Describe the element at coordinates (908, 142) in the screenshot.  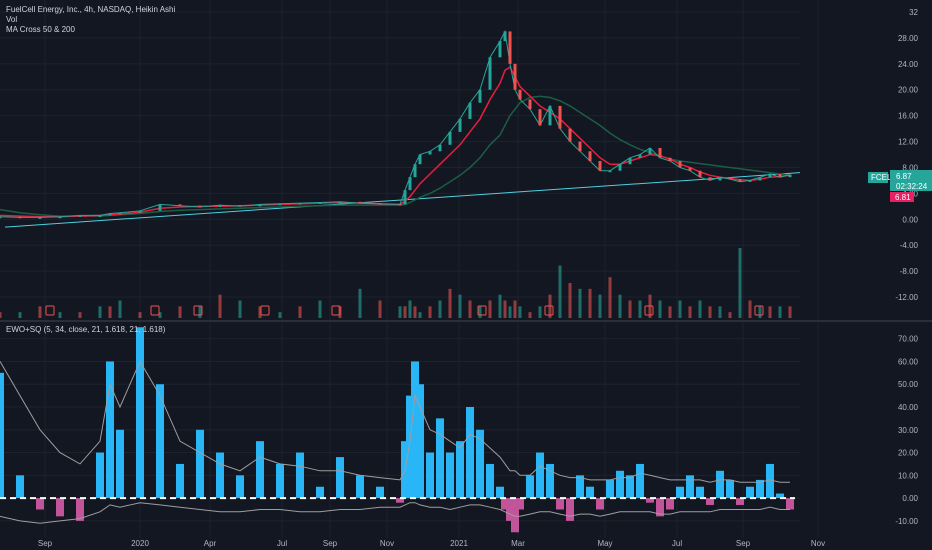
I see `y-tick-label: 12.00` at that location.